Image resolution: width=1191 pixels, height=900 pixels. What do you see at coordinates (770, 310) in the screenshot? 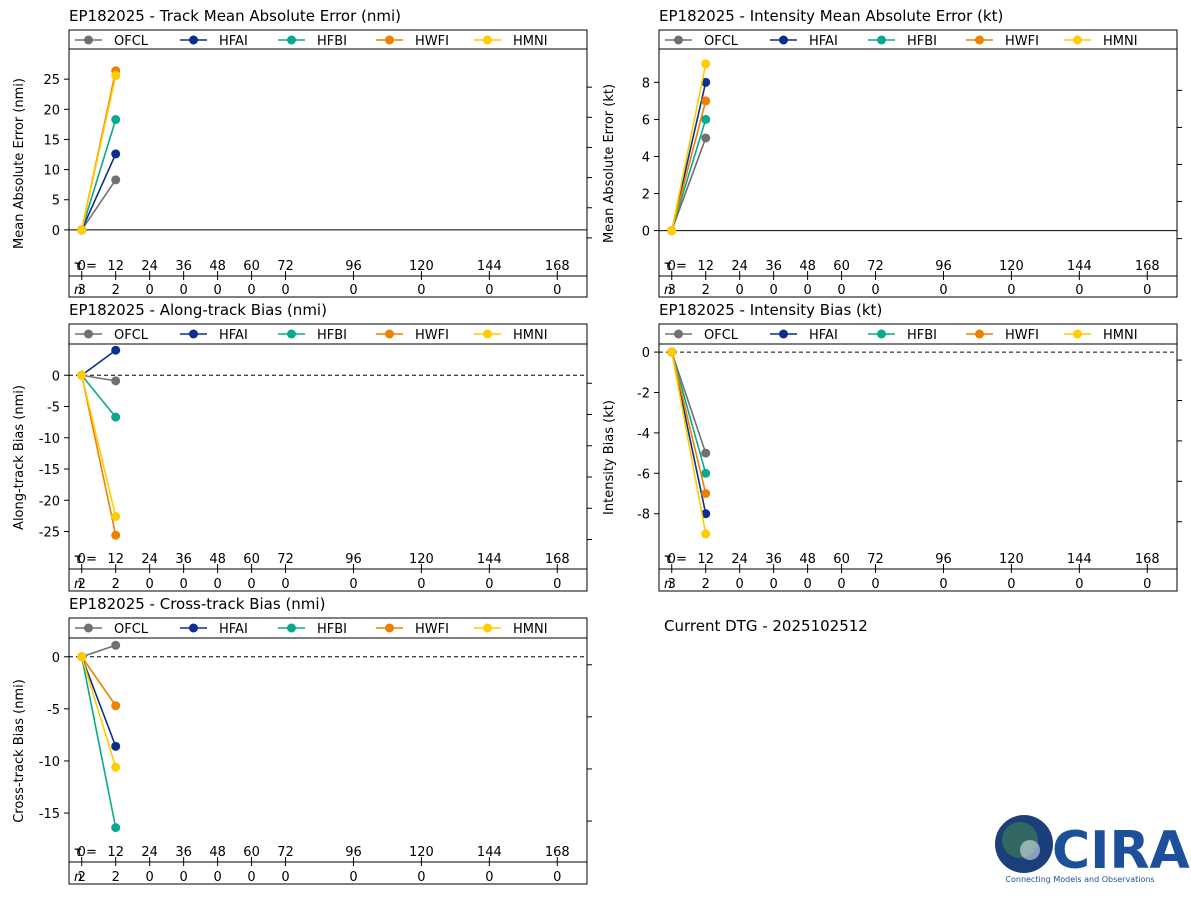
I see `chart-title: EP182025 - Intensity Bias (kt)` at bounding box center [770, 310].